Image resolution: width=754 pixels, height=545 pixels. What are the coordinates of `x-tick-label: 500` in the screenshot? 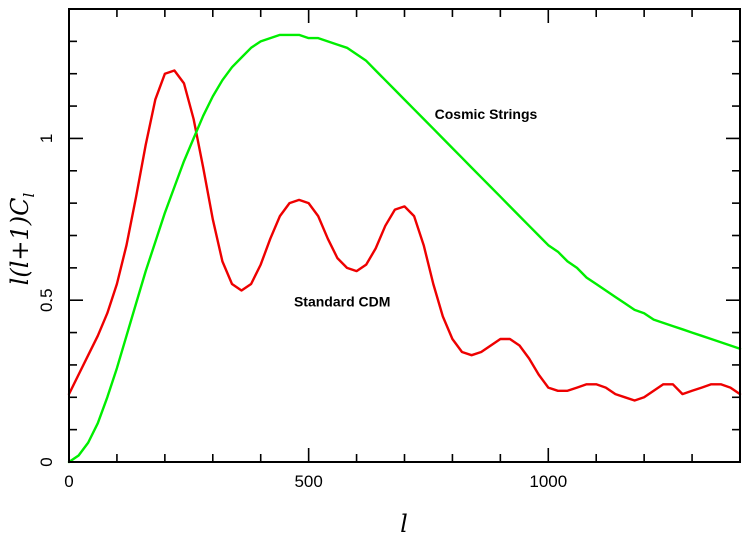 It's located at (308, 481).